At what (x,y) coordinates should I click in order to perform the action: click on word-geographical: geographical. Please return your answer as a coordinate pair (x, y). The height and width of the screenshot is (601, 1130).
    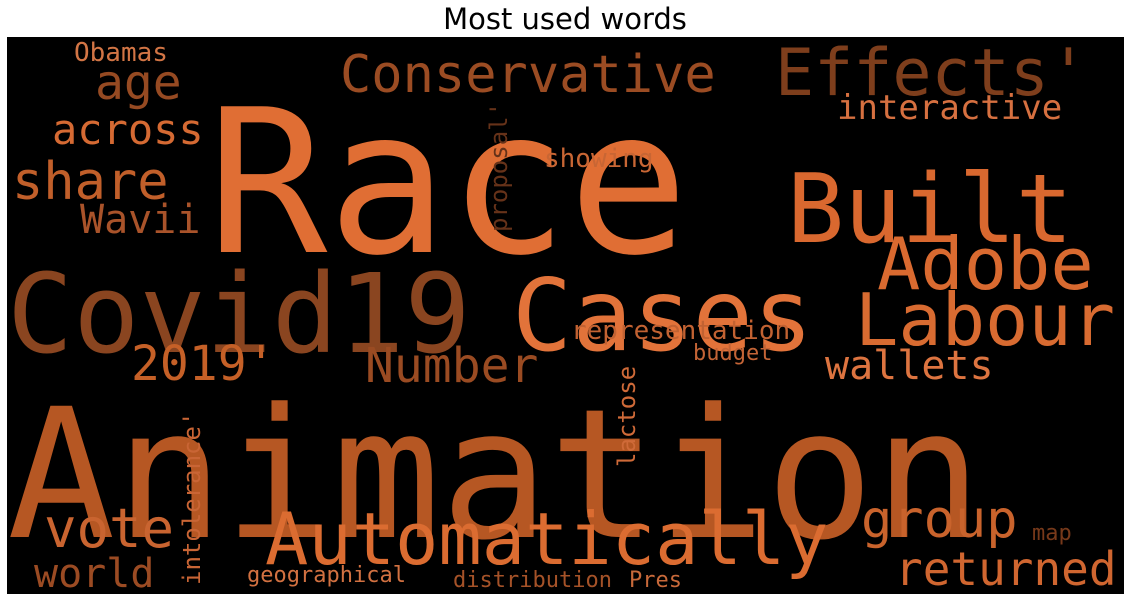
    Looking at the image, I should click on (326, 575).